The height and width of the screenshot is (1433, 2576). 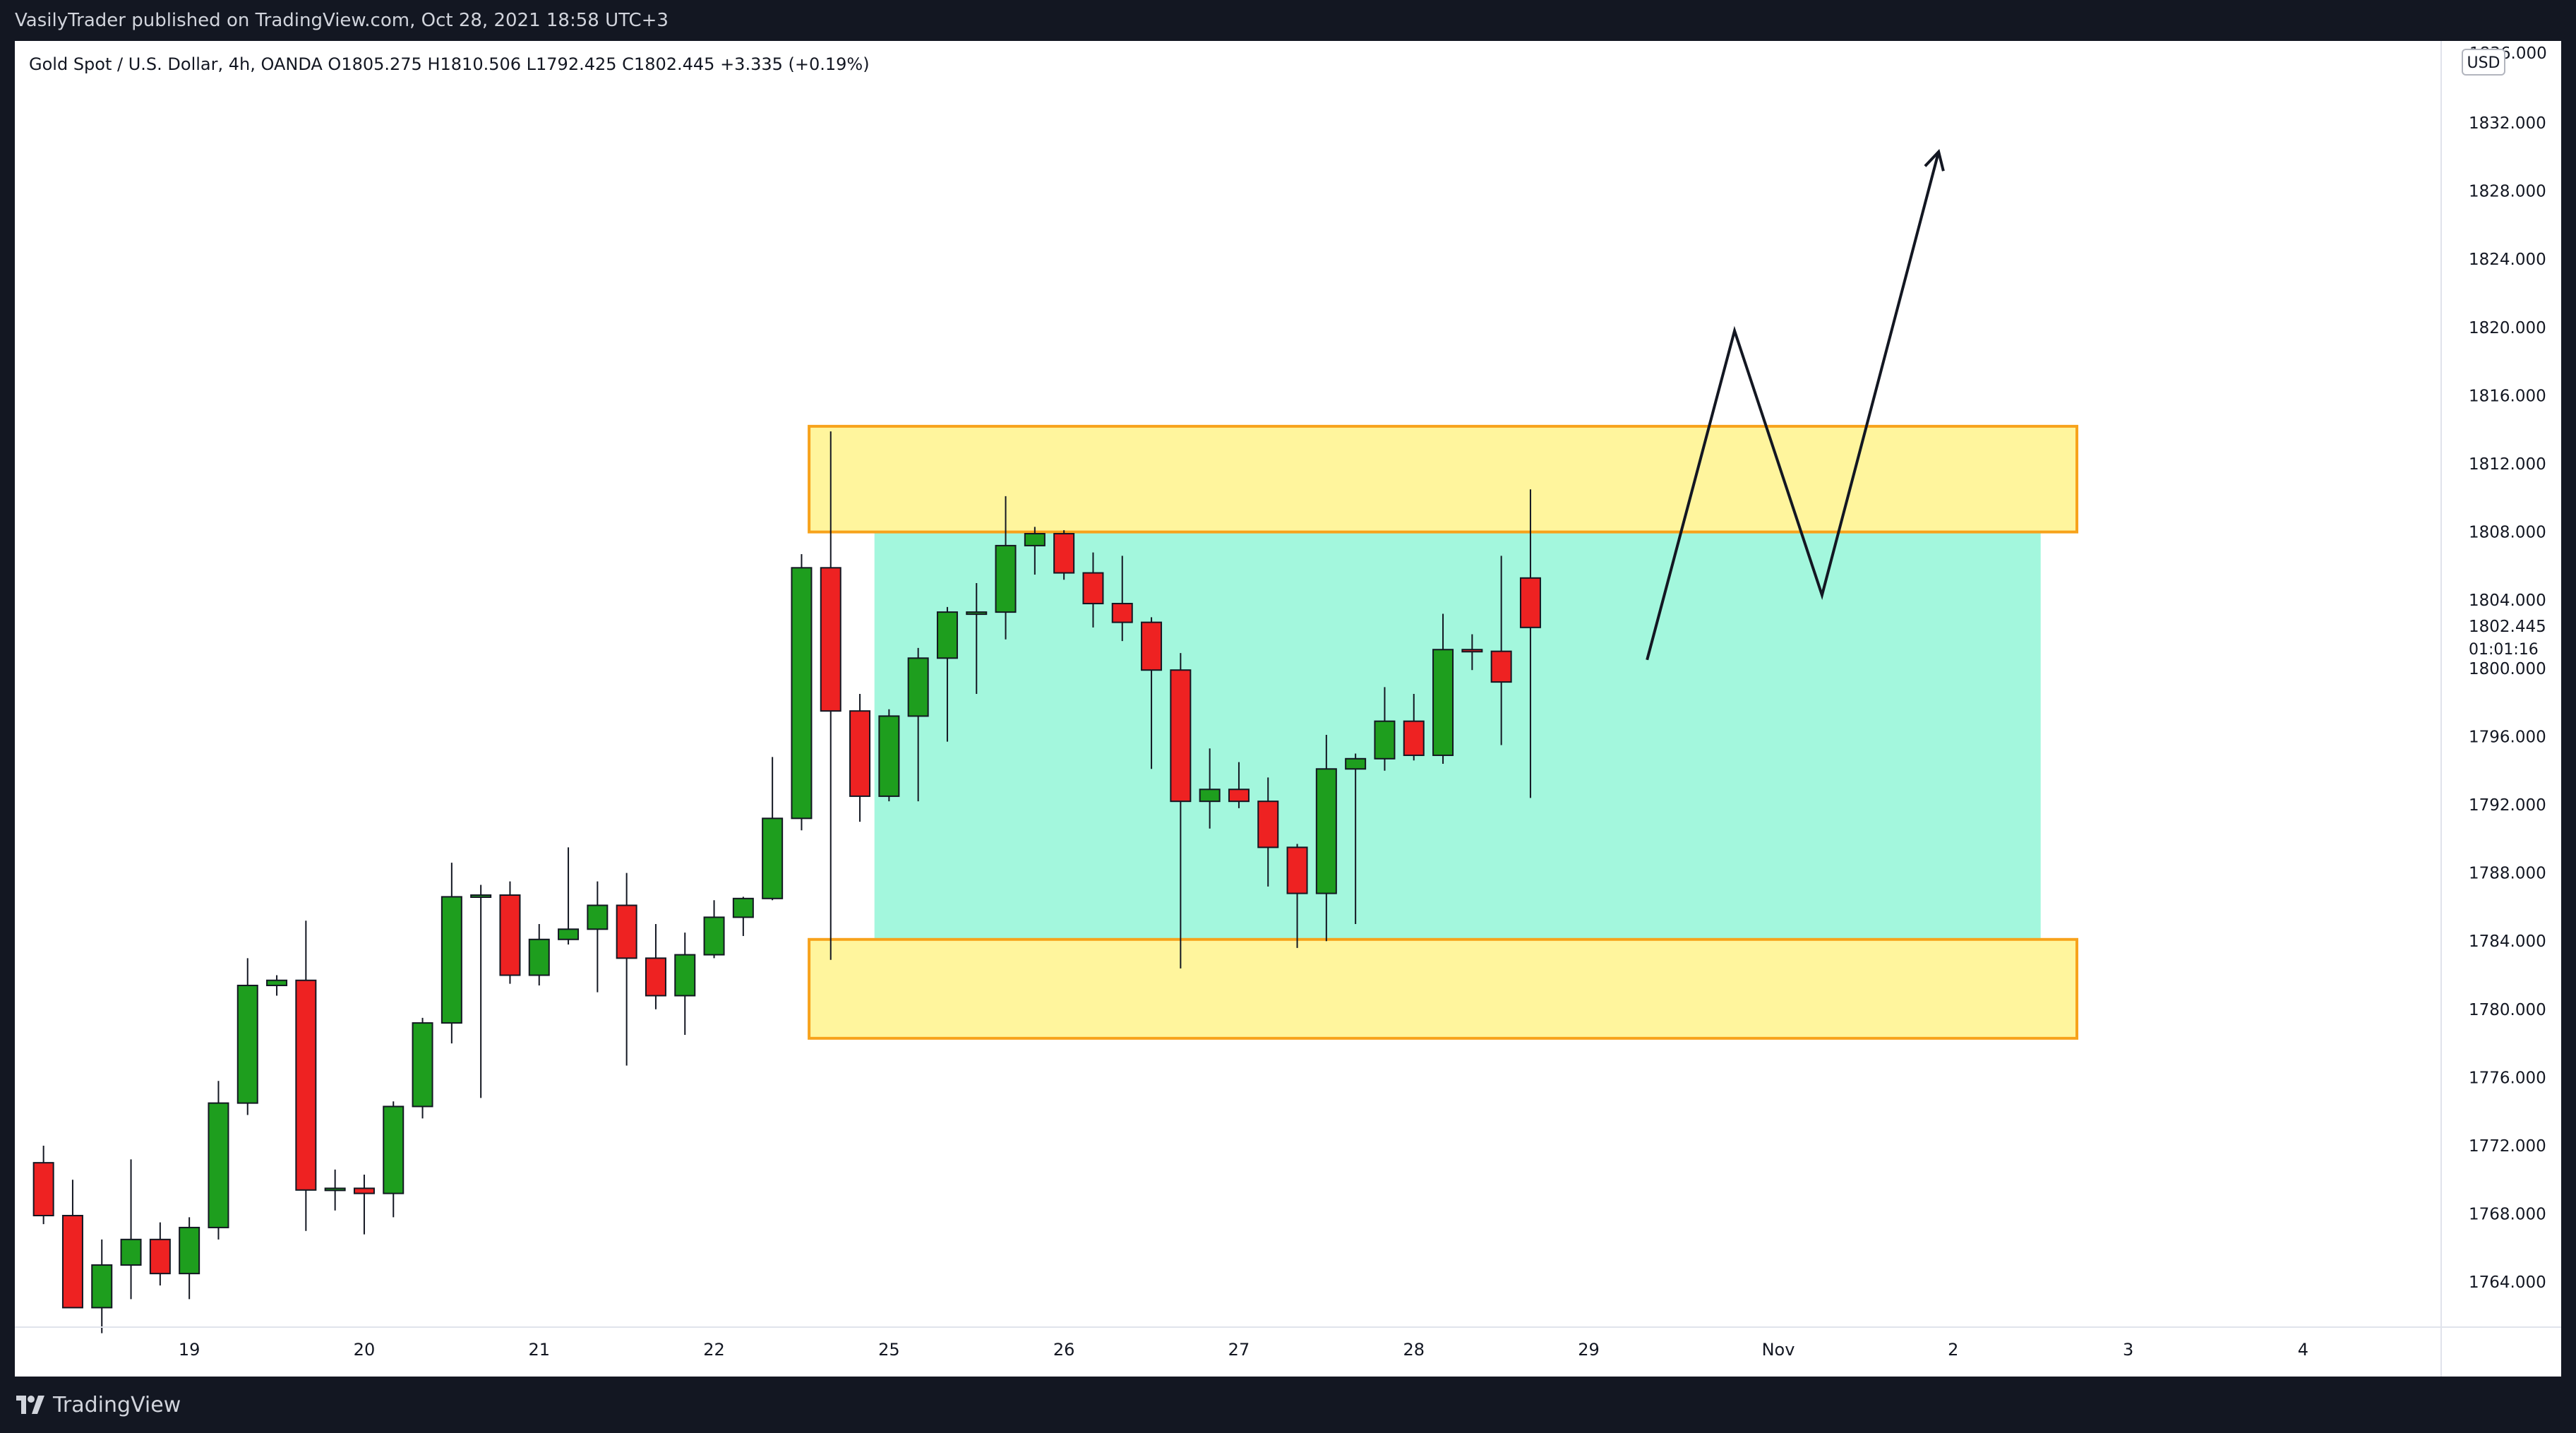 I want to click on price-tick-label: 1768.000, so click(x=2507, y=1215).